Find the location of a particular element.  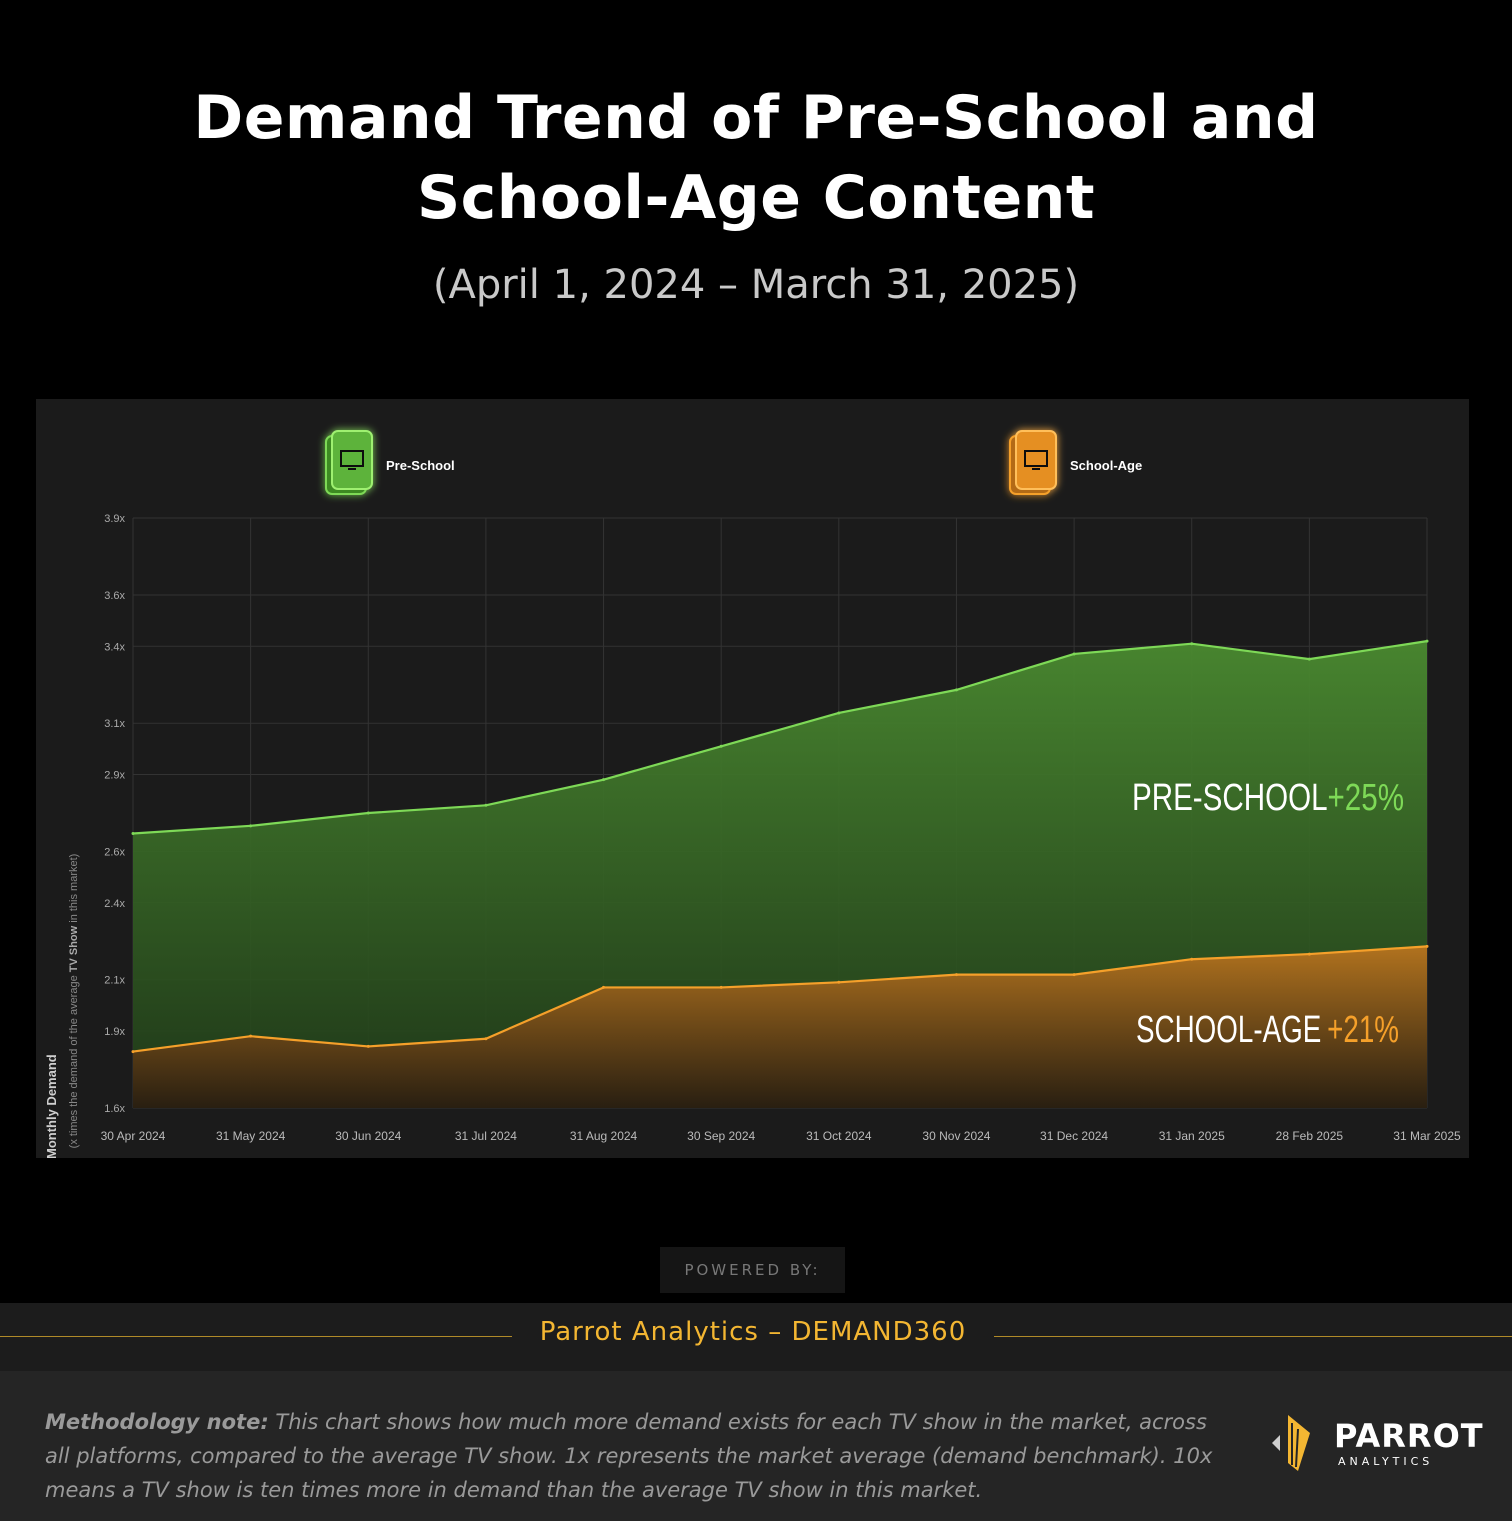

date-range-subtitle: (April 1, 2024 – March 31, 2025) is located at coordinates (756, 285).